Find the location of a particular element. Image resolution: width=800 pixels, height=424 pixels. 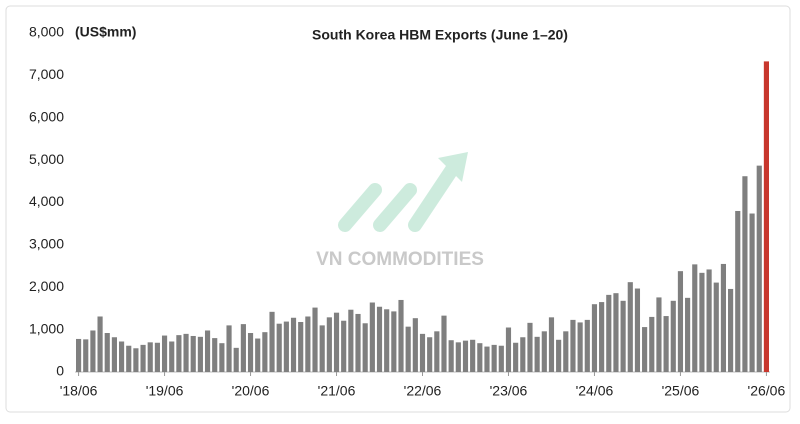

x-tick-label: '23/06 is located at coordinates (509, 391).